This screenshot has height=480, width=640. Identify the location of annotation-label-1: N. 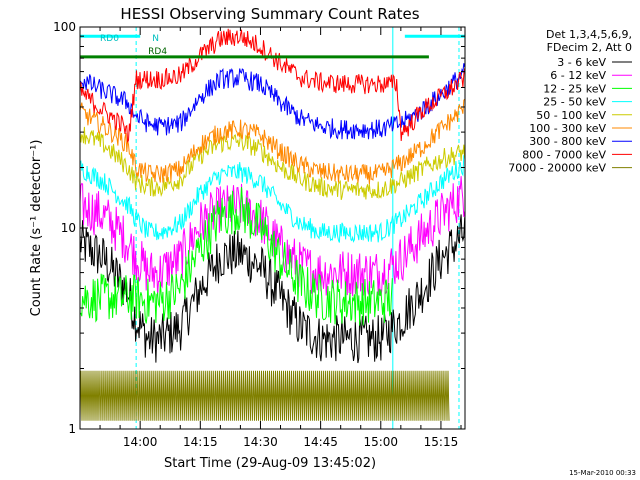
(155, 39).